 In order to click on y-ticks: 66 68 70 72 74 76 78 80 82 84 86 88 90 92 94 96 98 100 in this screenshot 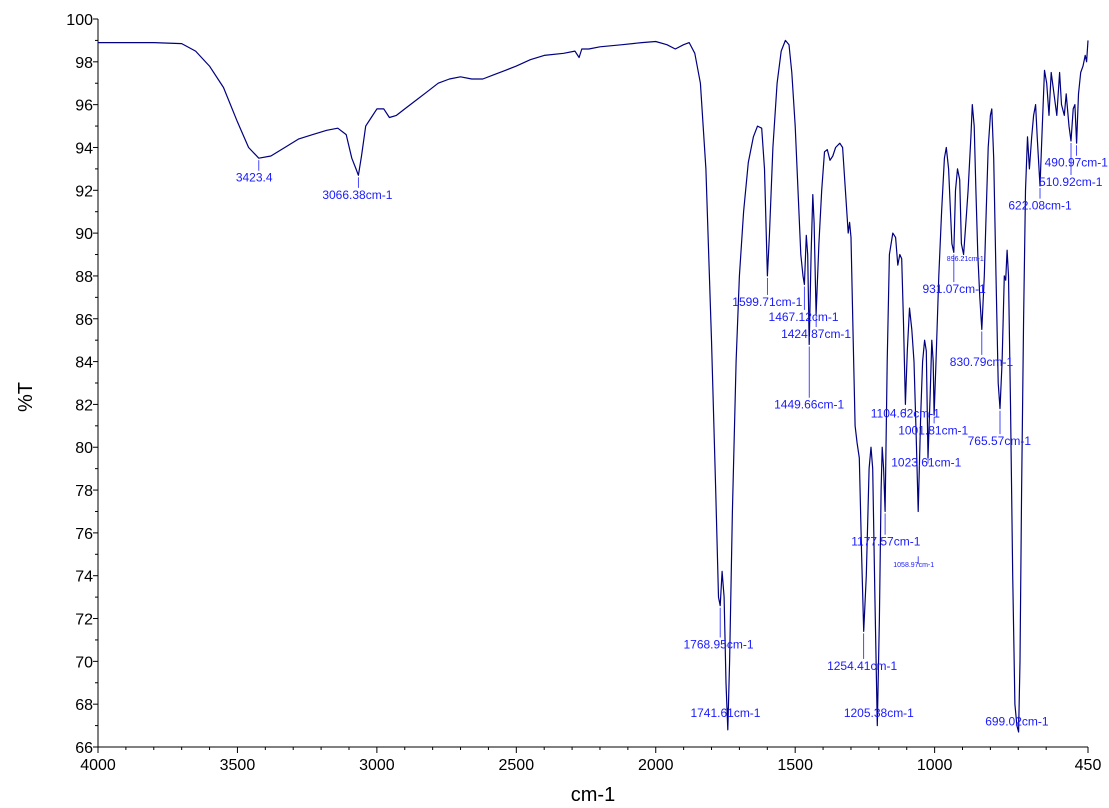, I will do `click(82, 384)`.